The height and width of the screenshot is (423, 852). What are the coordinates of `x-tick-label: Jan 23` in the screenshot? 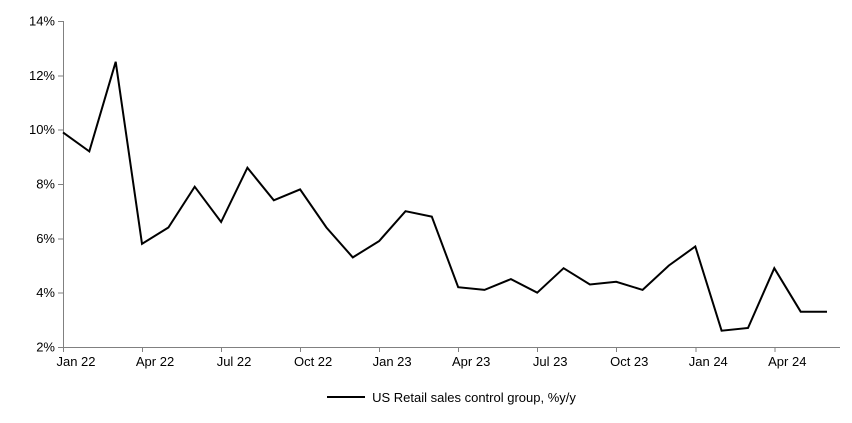 It's located at (392, 361).